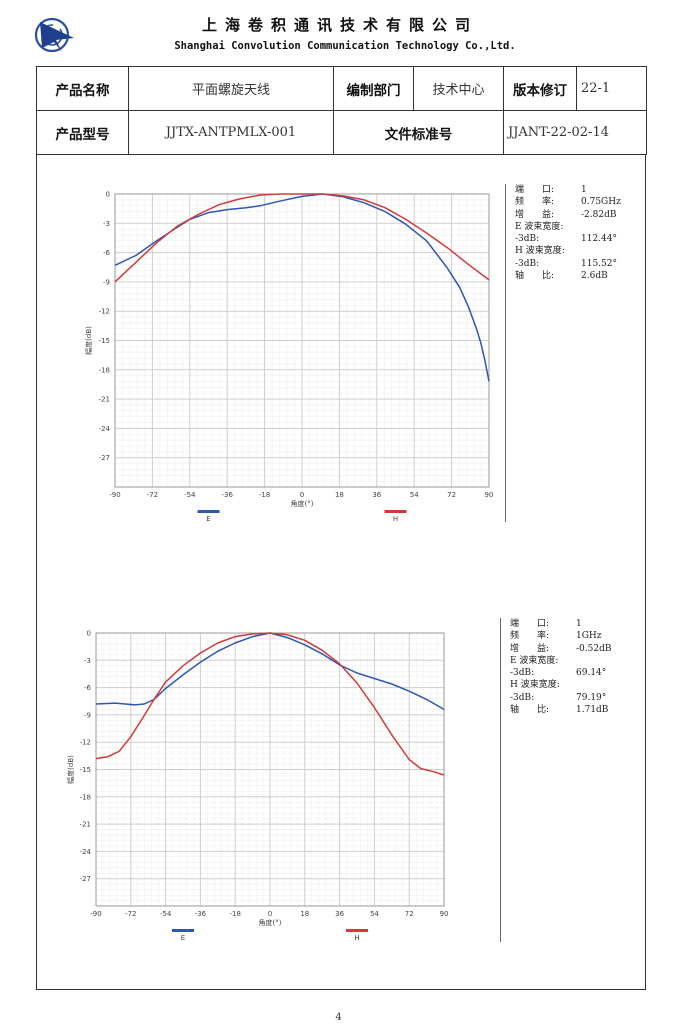 The image size is (677, 1036). What do you see at coordinates (82, 88) in the screenshot?
I see `product-name-label: 产品名称` at bounding box center [82, 88].